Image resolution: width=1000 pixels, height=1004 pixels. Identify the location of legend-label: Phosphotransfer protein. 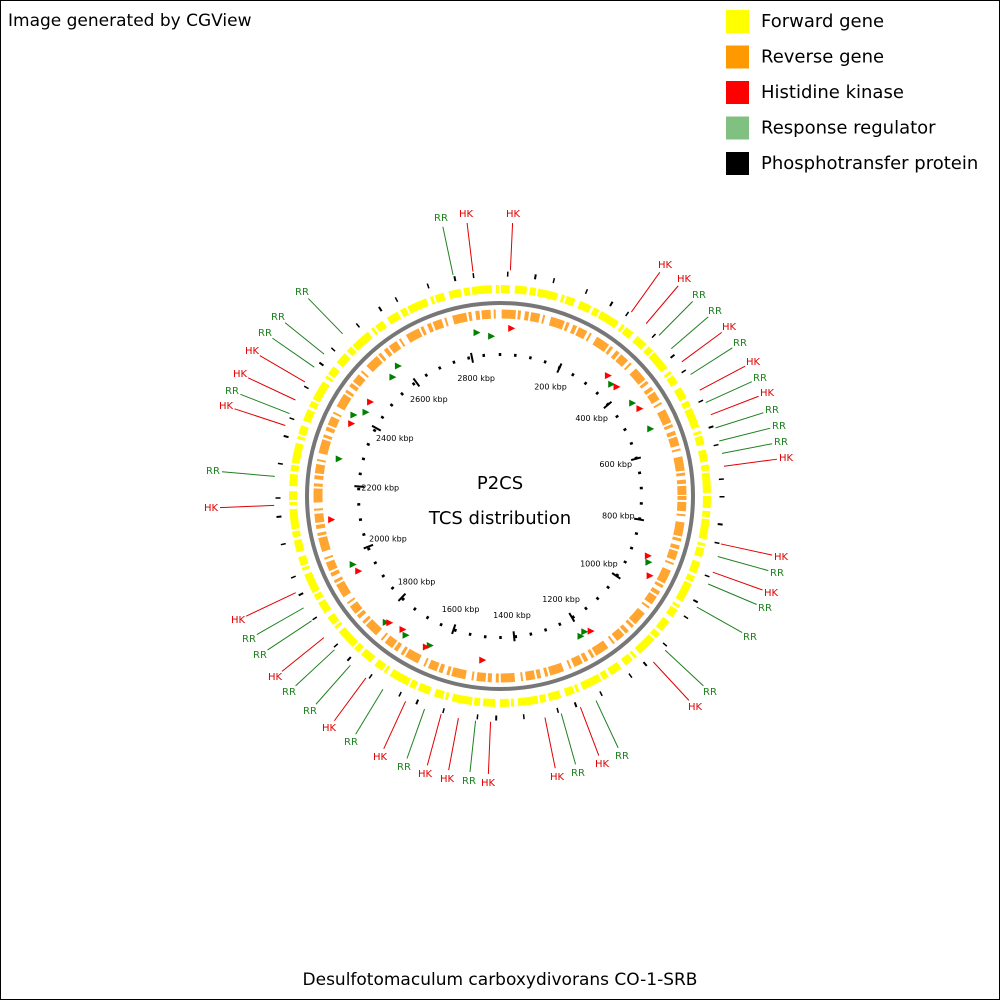
(869, 163).